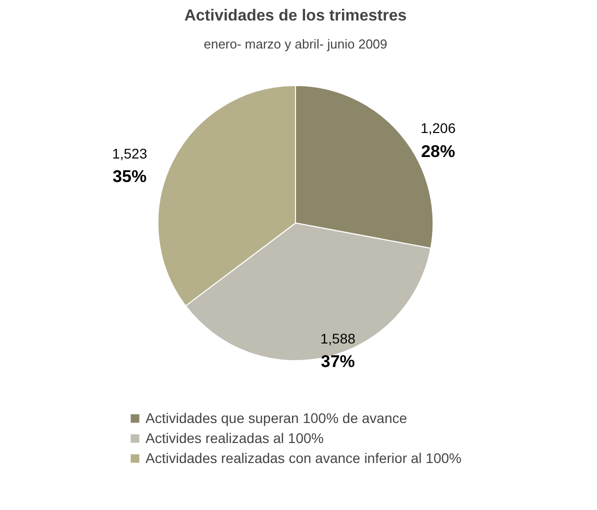 The image size is (597, 510). What do you see at coordinates (235, 438) in the screenshot?
I see `legend-label: Activides realizadas al 100%` at bounding box center [235, 438].